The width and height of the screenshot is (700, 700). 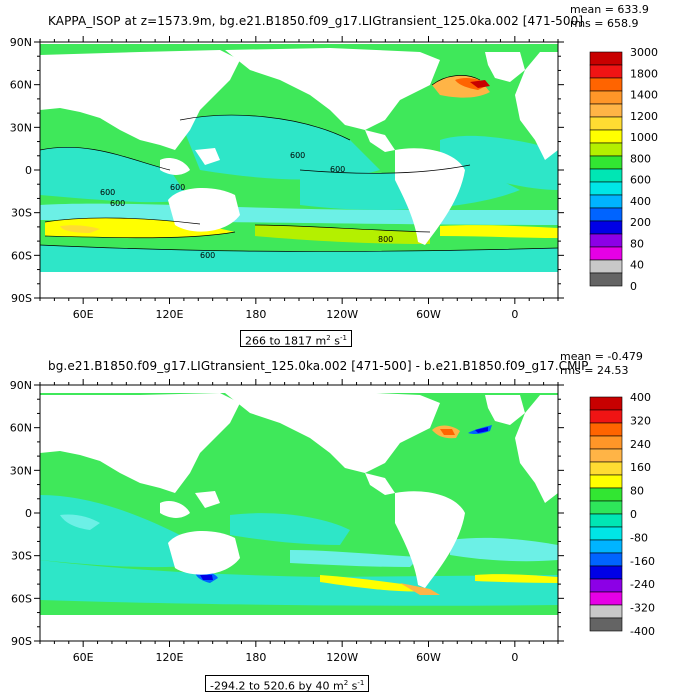 I want to click on colorbar-label: 240, so click(x=640, y=444).